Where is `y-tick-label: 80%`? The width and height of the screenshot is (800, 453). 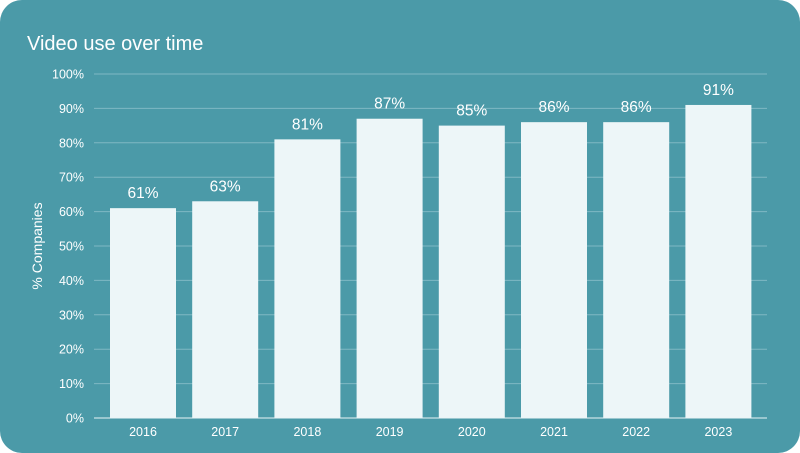
y-tick-label: 80% is located at coordinates (71, 143).